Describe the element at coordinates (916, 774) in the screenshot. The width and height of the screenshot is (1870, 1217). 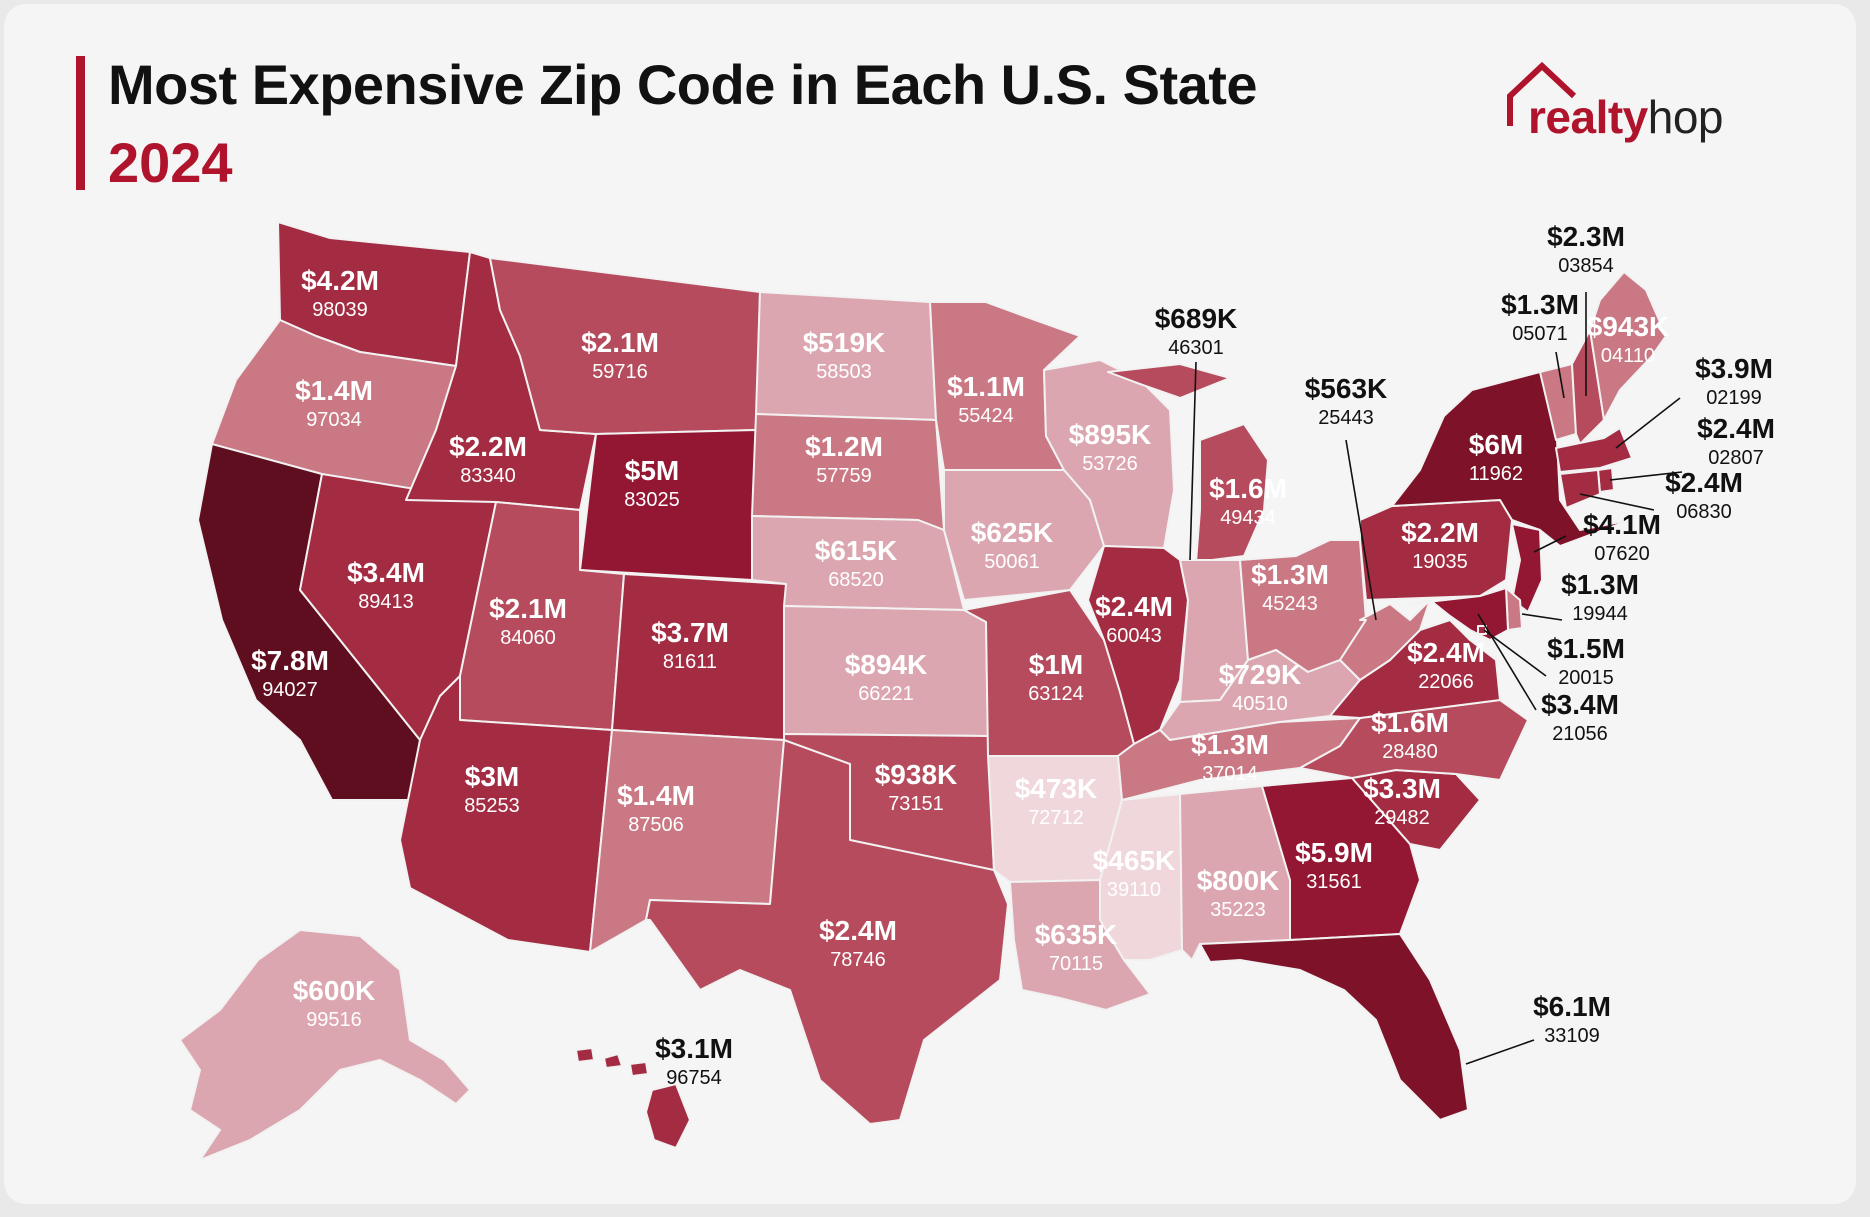
I see `price-label-OK: $938K` at that location.